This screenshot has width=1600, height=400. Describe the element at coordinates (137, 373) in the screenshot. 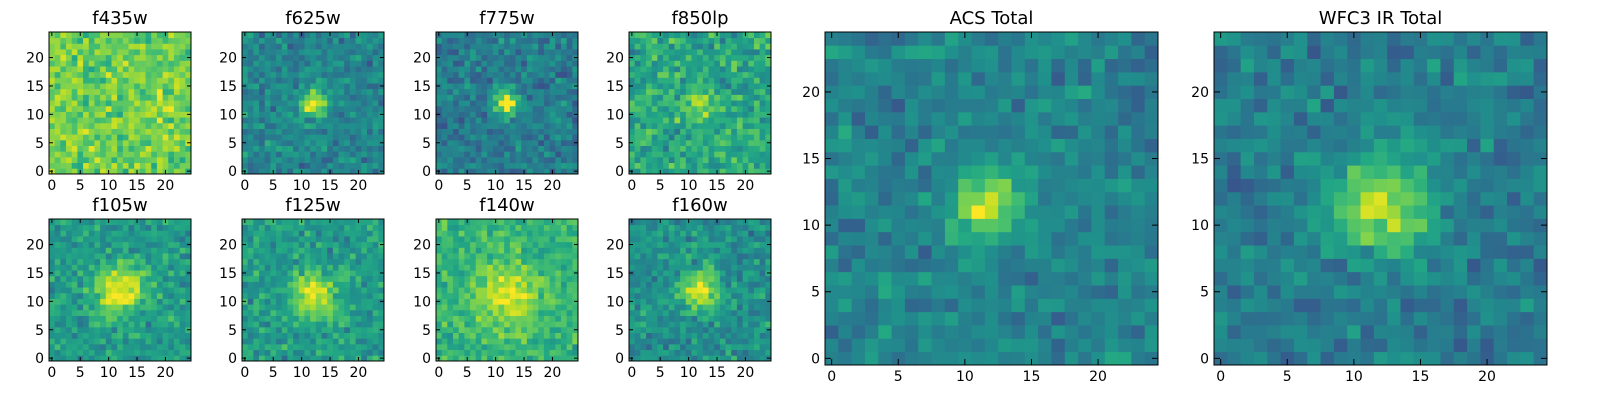

I see `x-tick-label: 15` at that location.